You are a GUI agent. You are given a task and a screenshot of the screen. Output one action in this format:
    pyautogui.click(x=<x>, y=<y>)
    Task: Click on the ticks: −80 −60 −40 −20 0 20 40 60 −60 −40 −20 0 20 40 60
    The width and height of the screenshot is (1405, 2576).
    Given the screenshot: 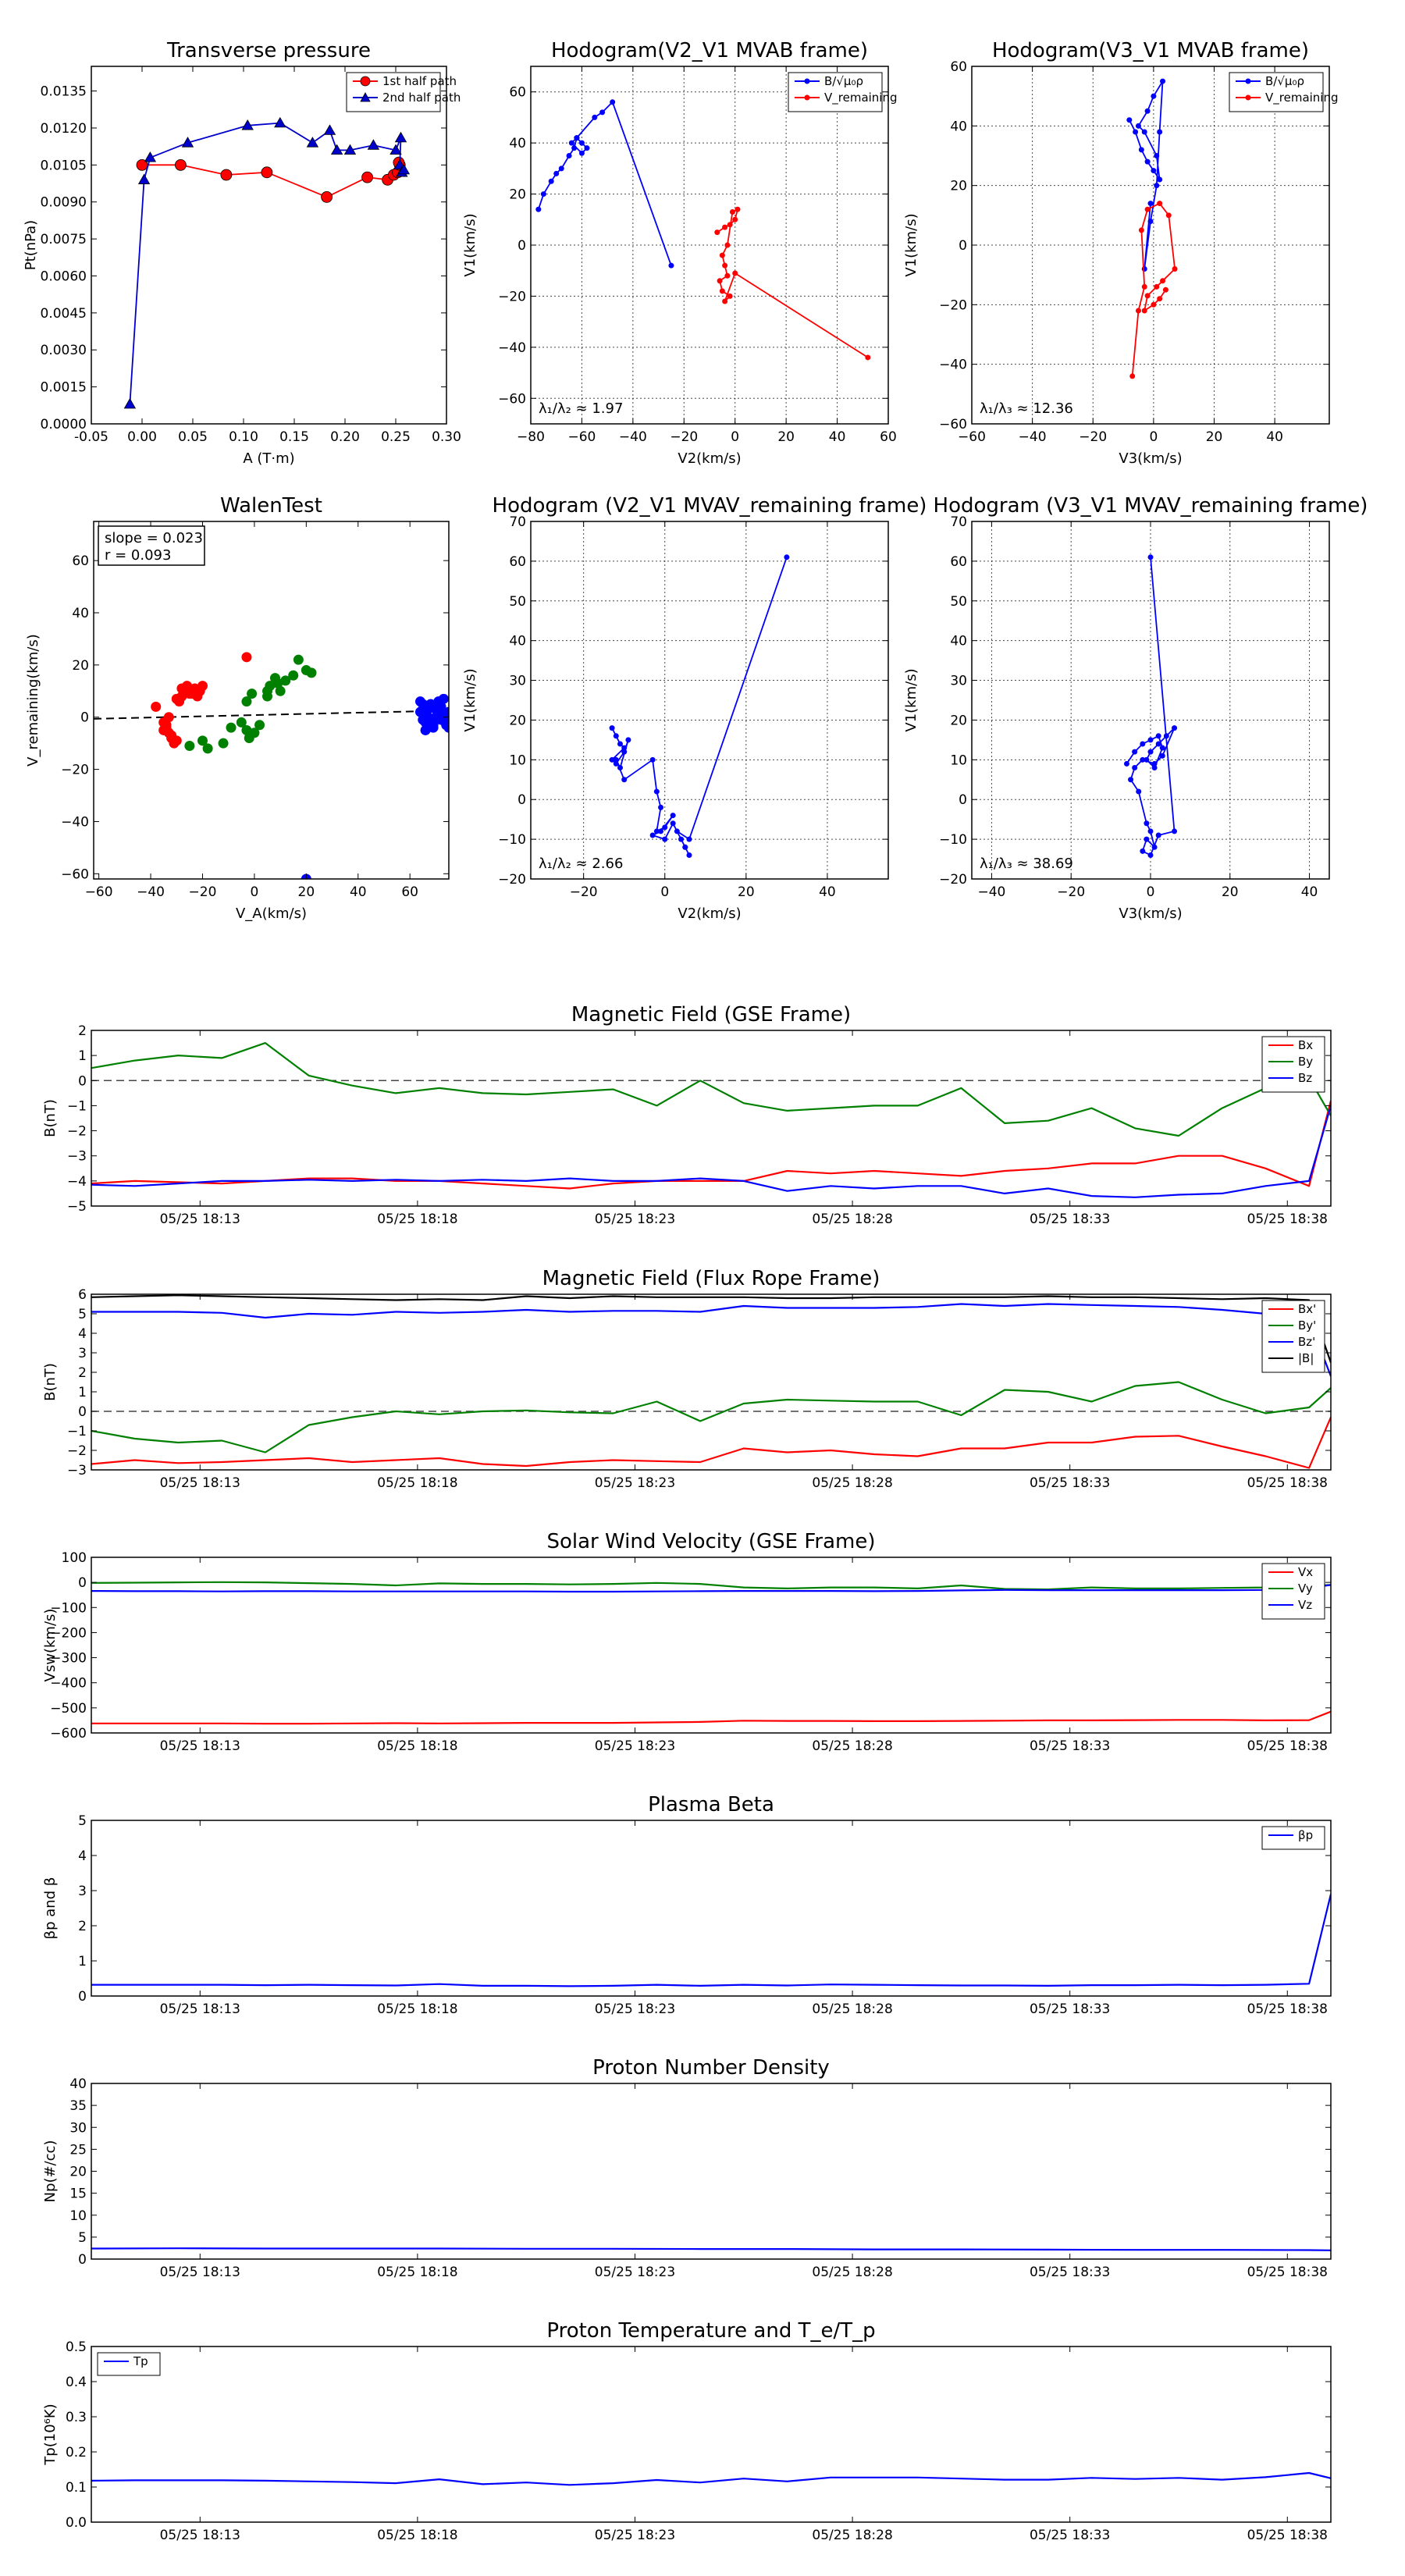 What is the action you would take?
    pyautogui.click(x=697, y=255)
    